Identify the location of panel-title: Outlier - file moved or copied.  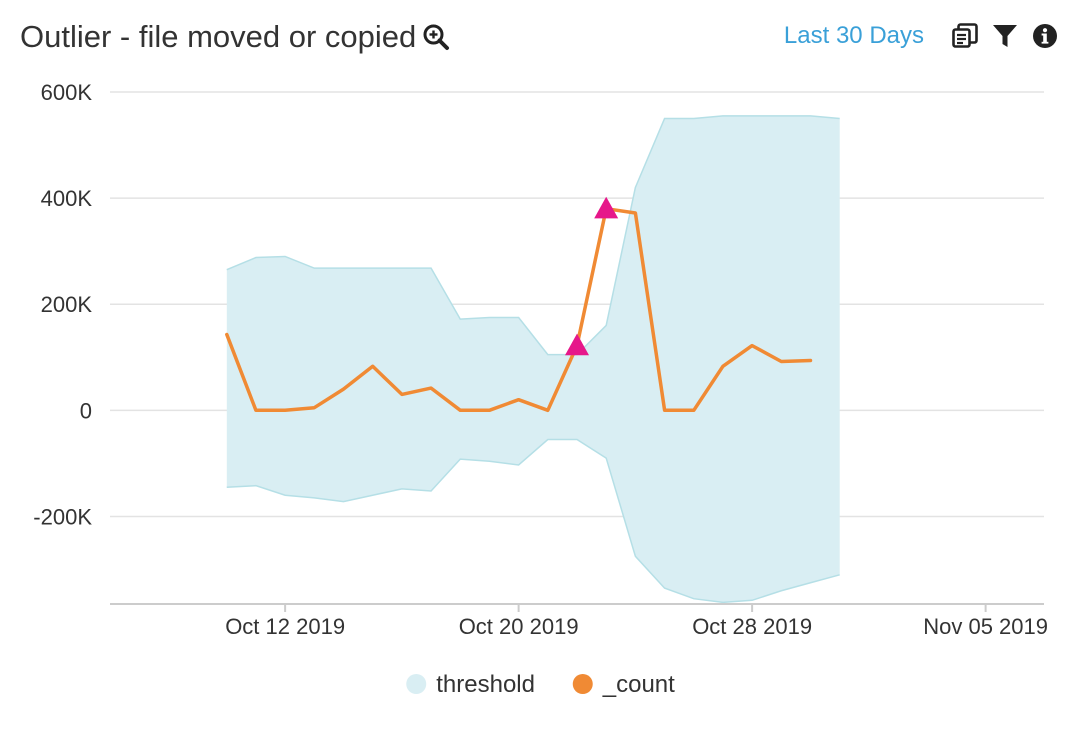
(218, 36).